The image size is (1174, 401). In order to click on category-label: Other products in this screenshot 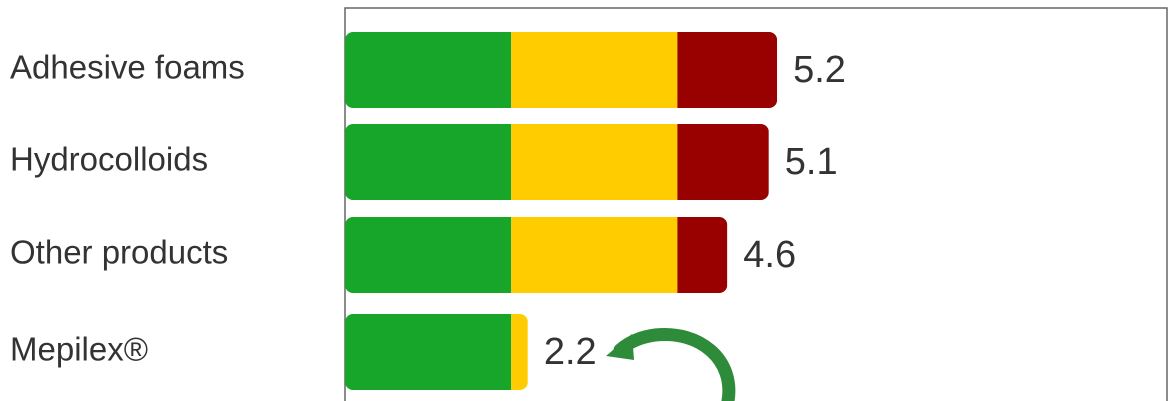, I will do `click(119, 252)`.